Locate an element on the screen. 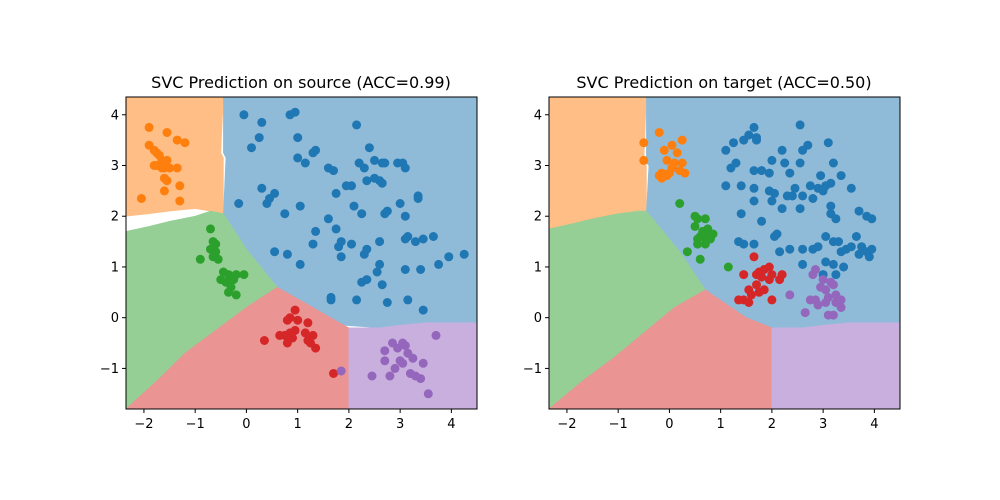 Image resolution: width=1000 pixels, height=500 pixels. y-tick-label: 2 is located at coordinates (538, 217).